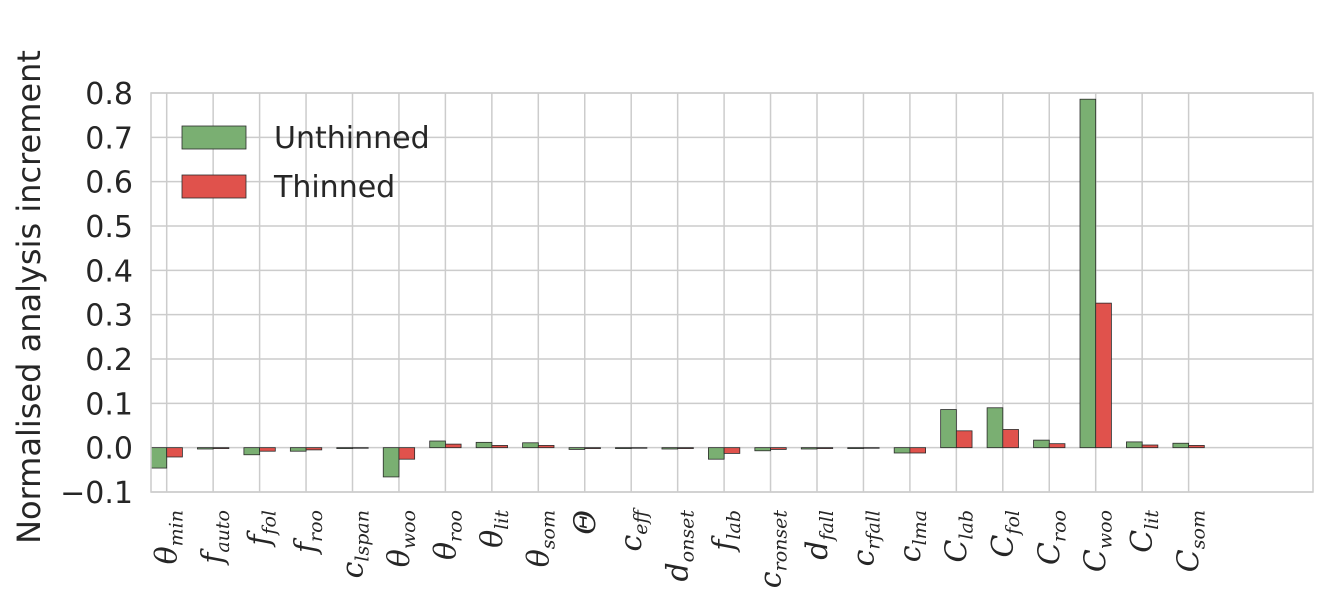  Describe the element at coordinates (215, 538) in the screenshot. I see `x-tick-label: fauto` at that location.